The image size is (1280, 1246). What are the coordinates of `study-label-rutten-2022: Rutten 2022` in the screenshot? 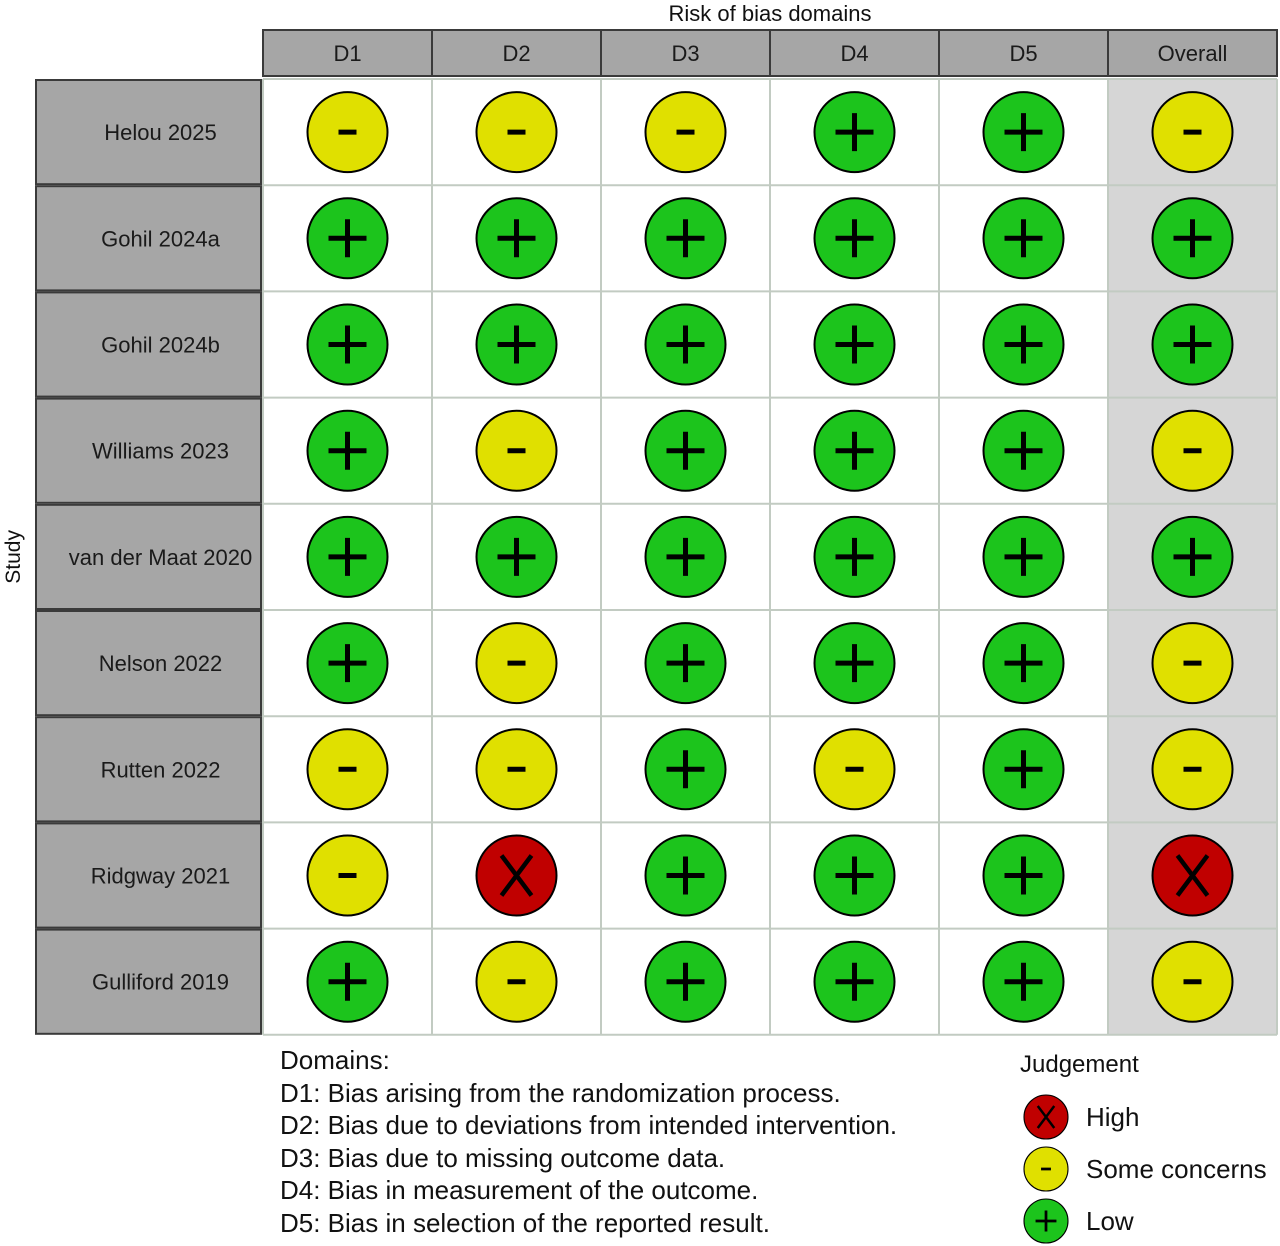 It's located at (161, 769).